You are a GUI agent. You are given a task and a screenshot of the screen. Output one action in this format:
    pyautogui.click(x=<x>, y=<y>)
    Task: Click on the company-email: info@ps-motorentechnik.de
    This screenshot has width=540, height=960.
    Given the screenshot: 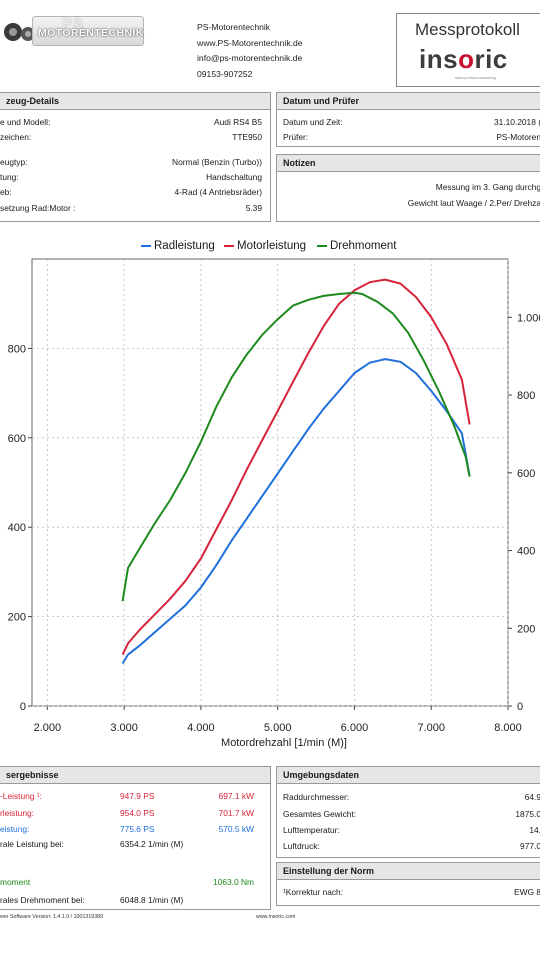 What is the action you would take?
    pyautogui.click(x=250, y=58)
    